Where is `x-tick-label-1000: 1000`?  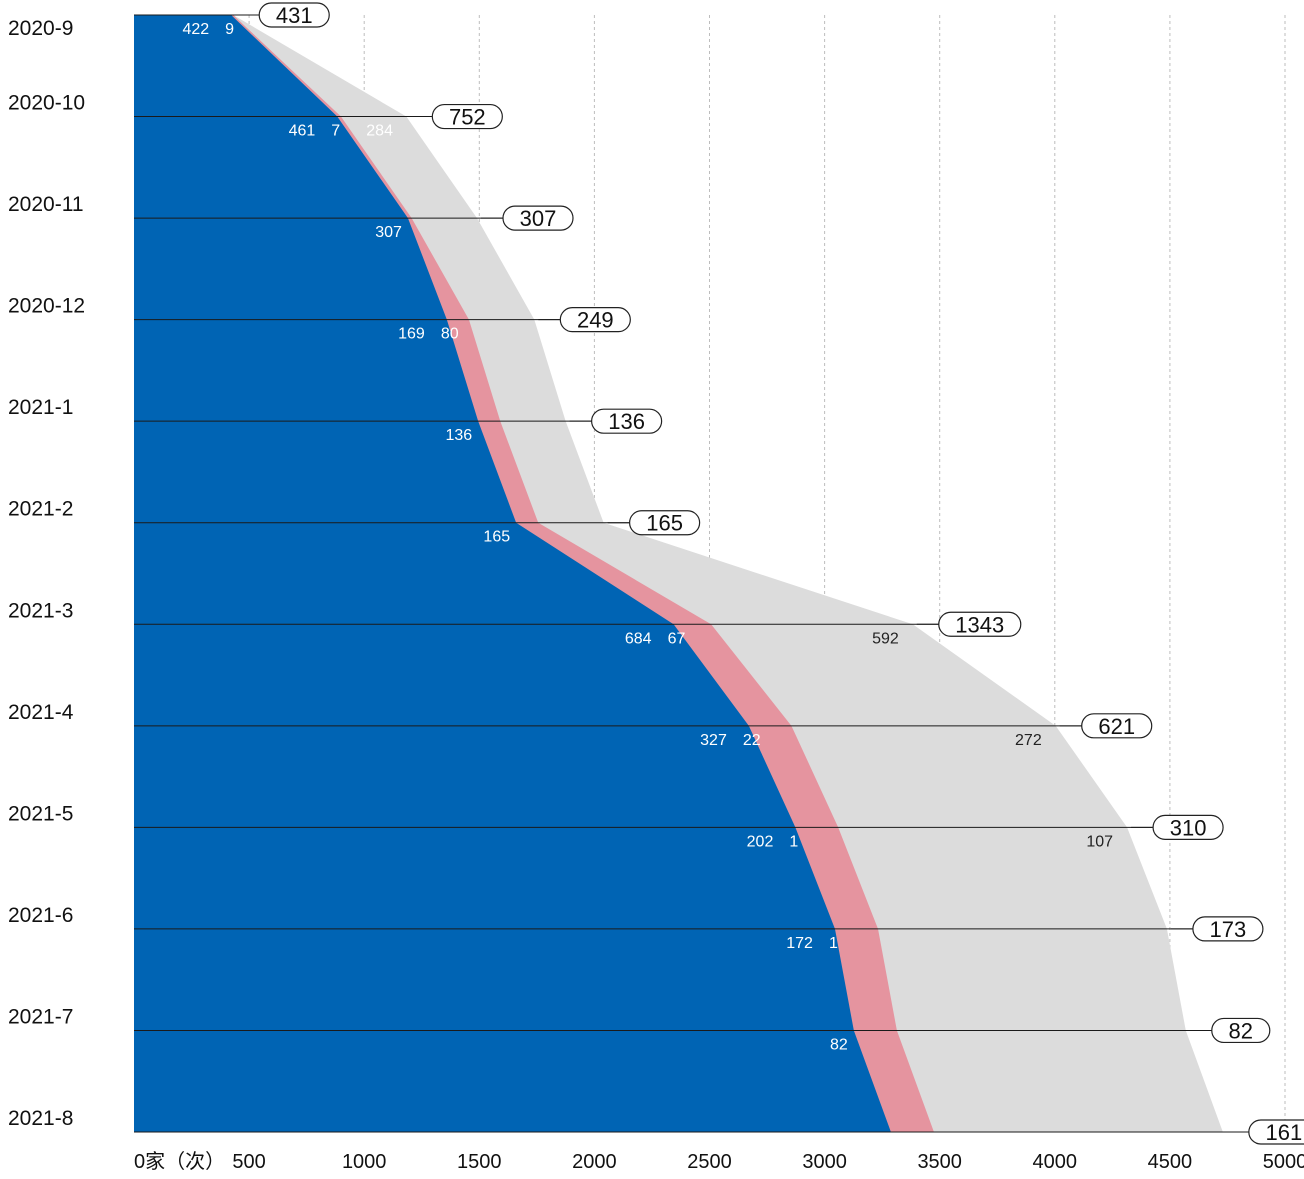
x-tick-label-1000: 1000 is located at coordinates (364, 1162).